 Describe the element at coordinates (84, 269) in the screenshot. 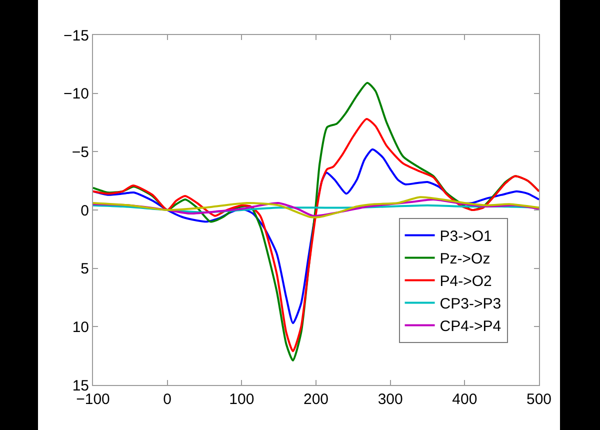

I see `y-tick-label: 5` at that location.